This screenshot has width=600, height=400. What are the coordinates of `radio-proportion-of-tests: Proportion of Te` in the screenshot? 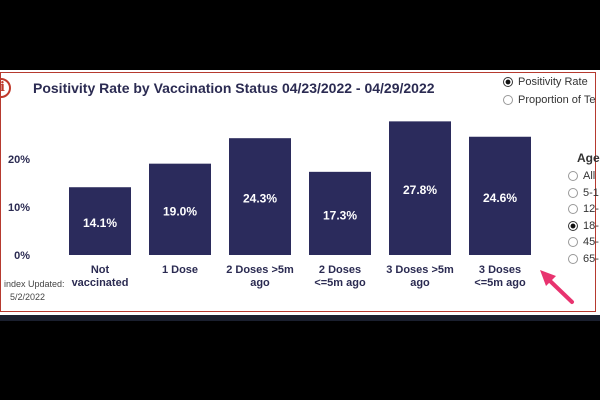 It's located at (549, 100).